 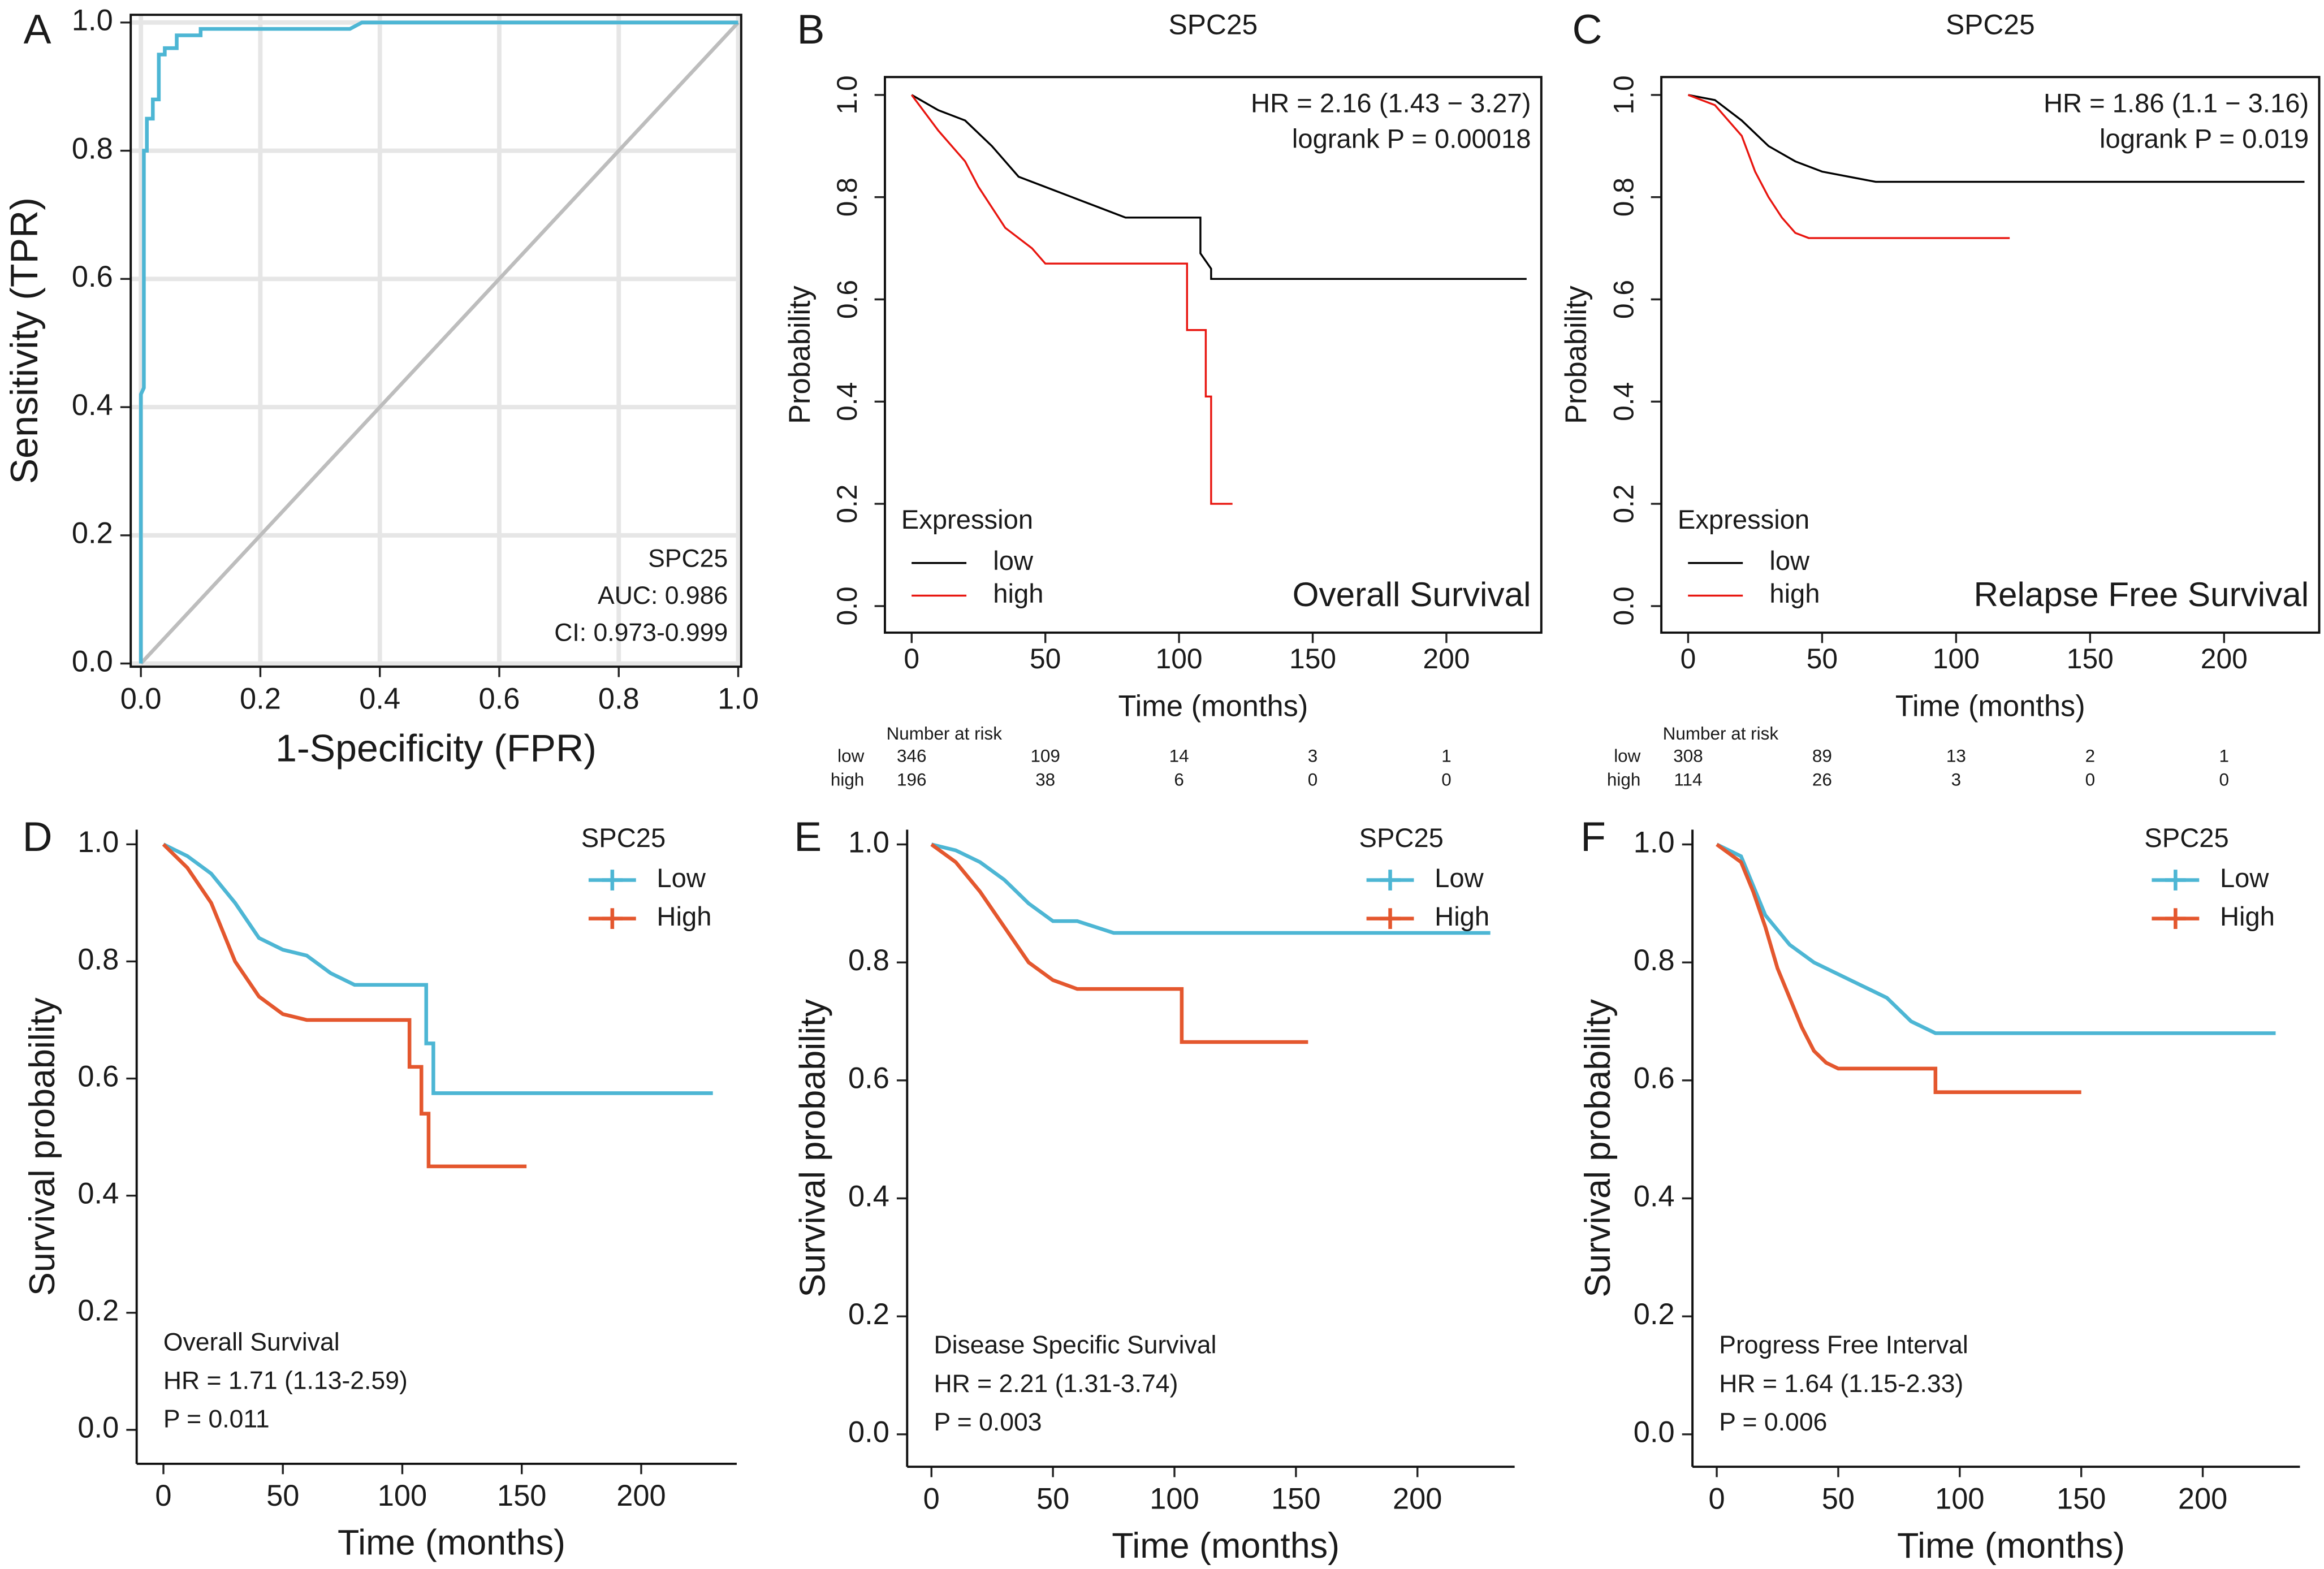 What do you see at coordinates (641, 632) in the screenshot?
I see `annotation: CI: 0.973-0.999` at bounding box center [641, 632].